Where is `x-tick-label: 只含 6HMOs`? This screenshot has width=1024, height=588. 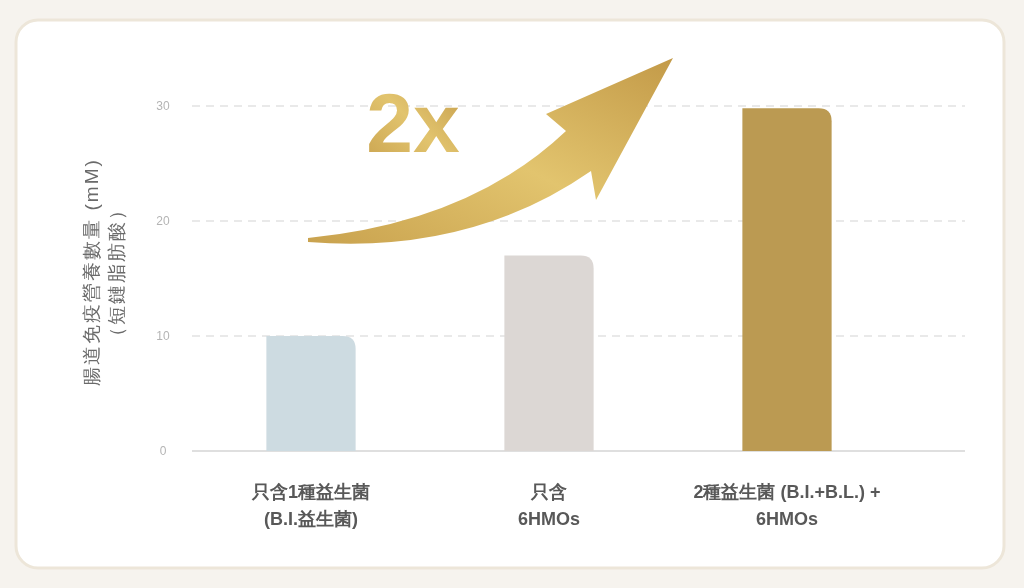 x-tick-label: 只含 6HMOs is located at coordinates (549, 505).